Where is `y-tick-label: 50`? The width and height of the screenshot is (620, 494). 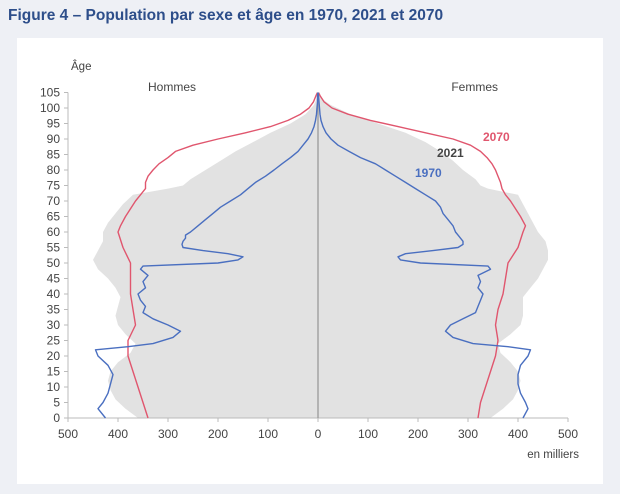
y-tick-label: 50 is located at coordinates (54, 263).